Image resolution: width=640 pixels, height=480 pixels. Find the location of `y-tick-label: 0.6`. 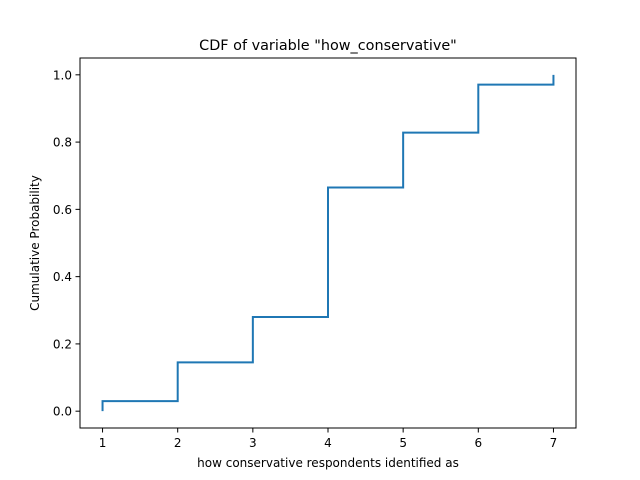

y-tick-label: 0.6 is located at coordinates (62, 210).